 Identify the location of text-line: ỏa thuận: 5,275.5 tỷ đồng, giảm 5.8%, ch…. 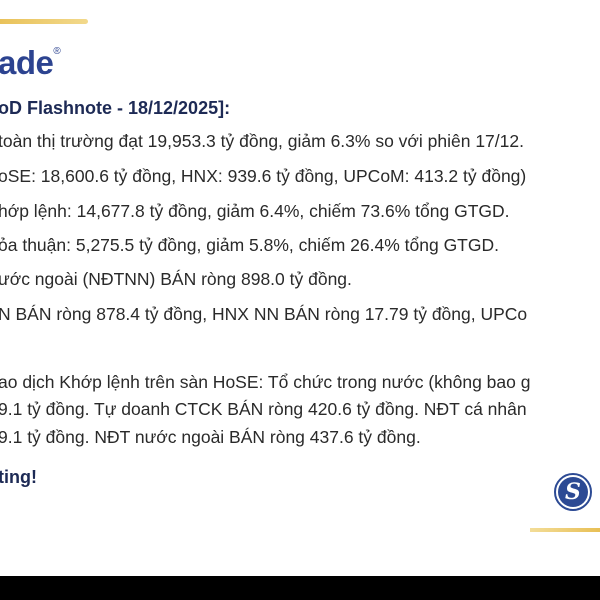
(249, 245).